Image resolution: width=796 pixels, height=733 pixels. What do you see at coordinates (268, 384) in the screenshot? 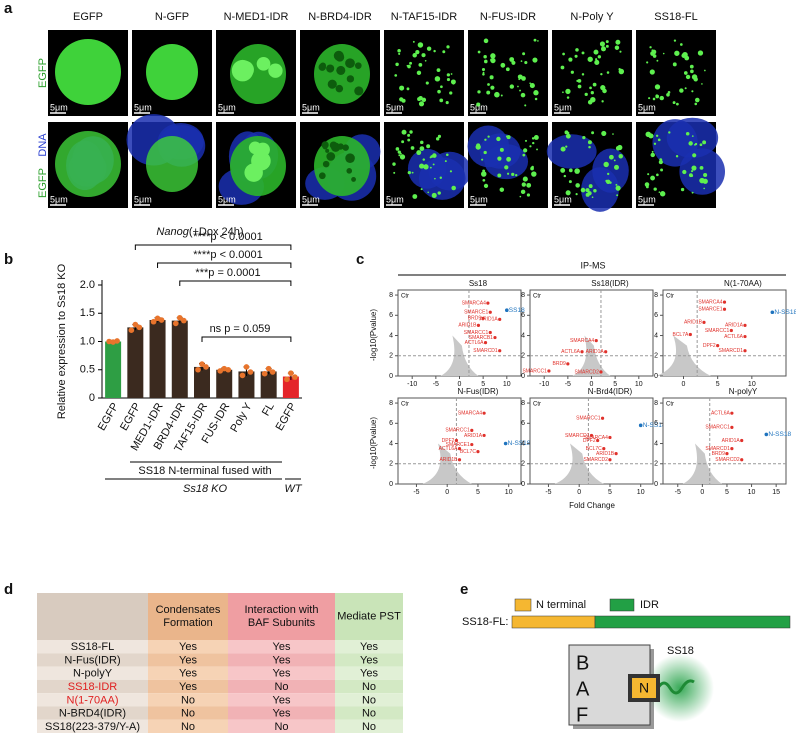
I see `bar` at bounding box center [268, 384].